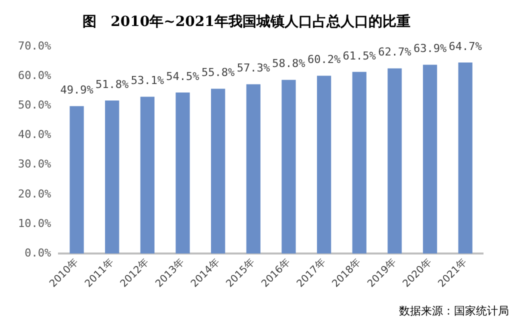 The height and width of the screenshot is (321, 513). Describe the element at coordinates (246, 22) in the screenshot. I see `chart-title: 图 2010年~2021年我国城镇人口占总人口的比重` at that location.